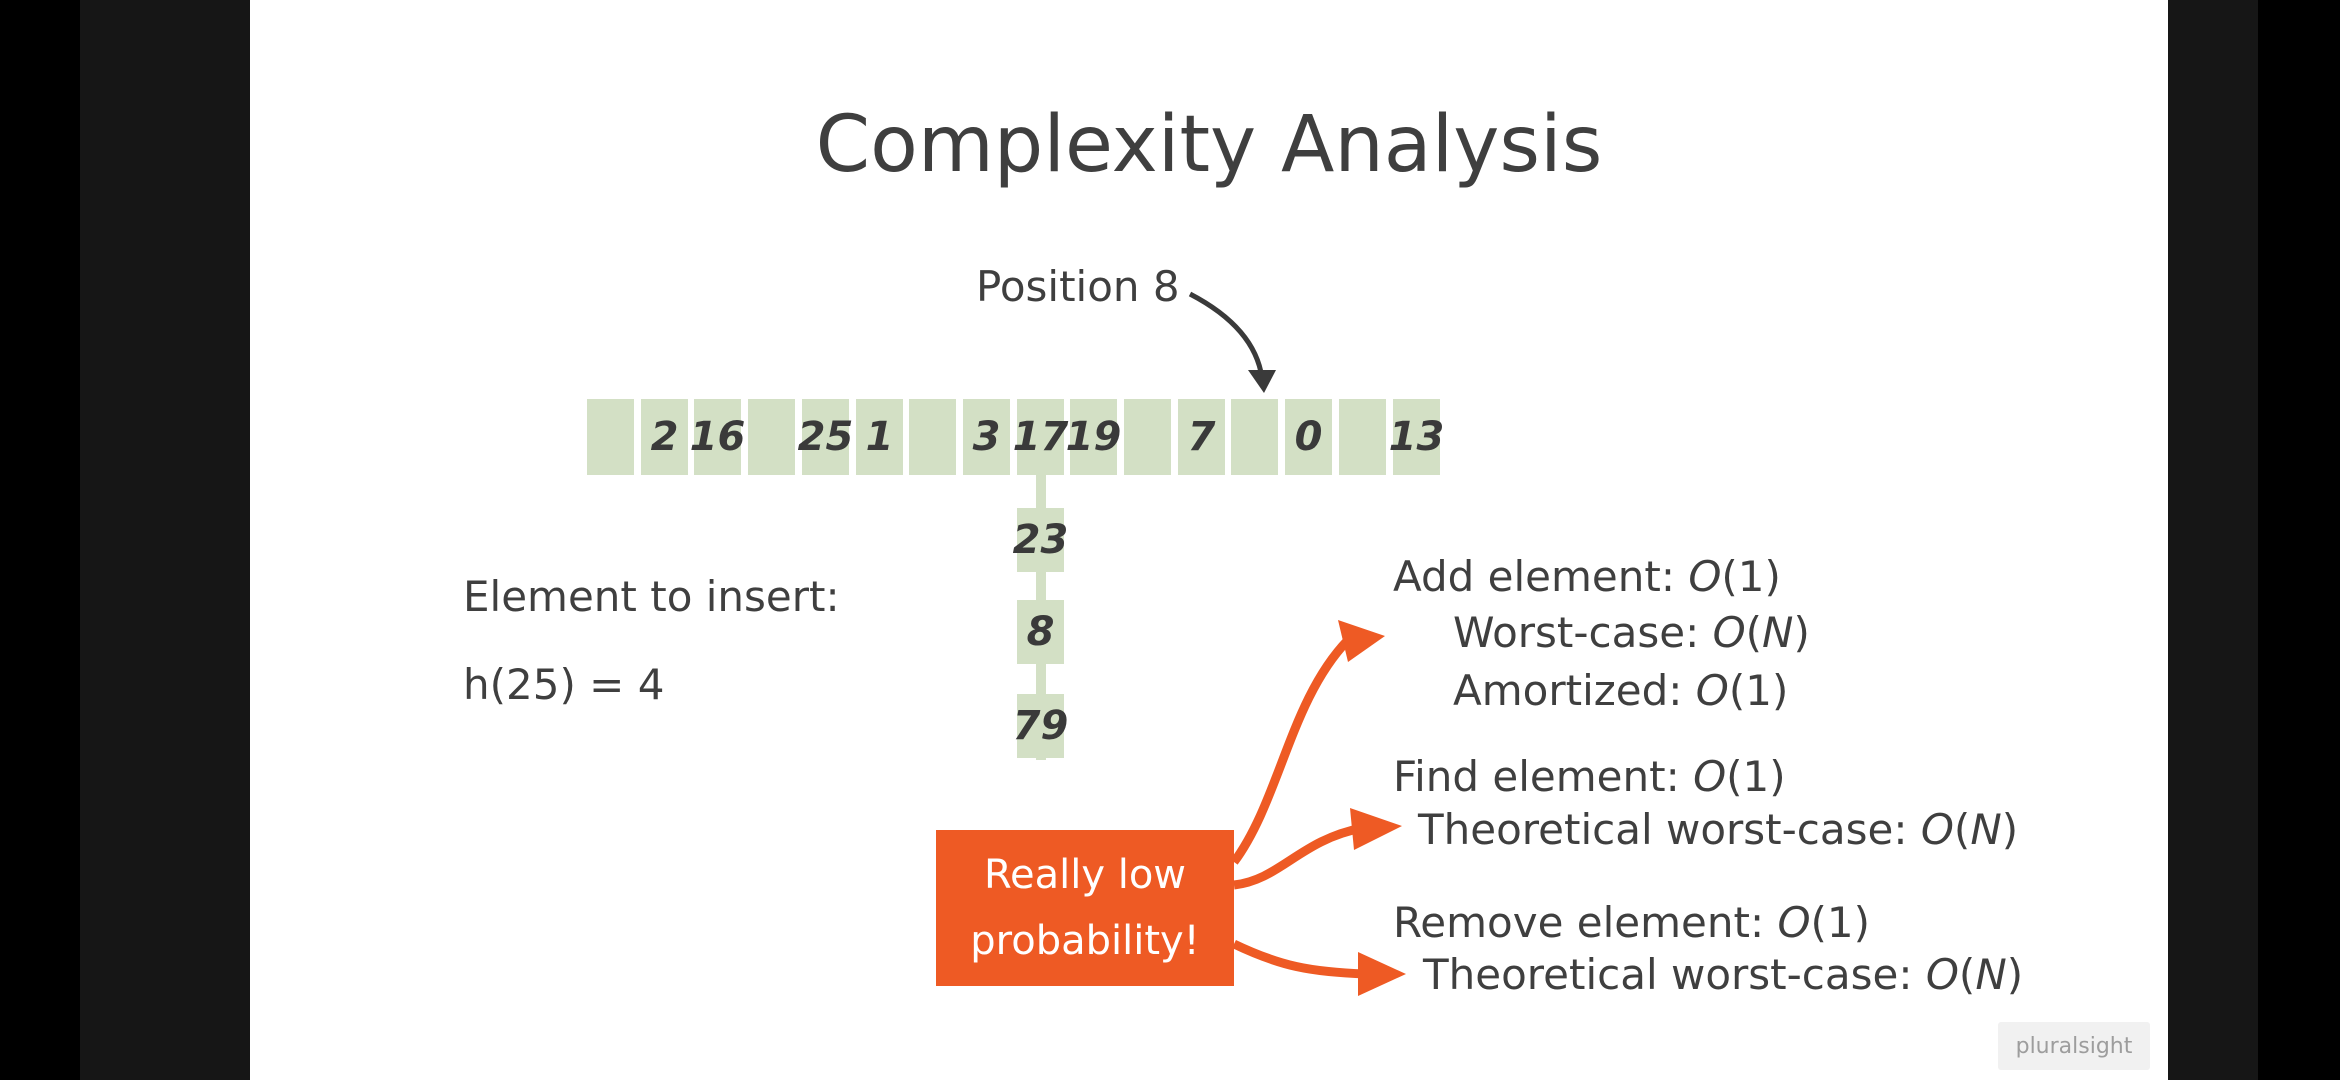 The image size is (2340, 1080). I want to click on array-cell: 3, so click(986, 437).